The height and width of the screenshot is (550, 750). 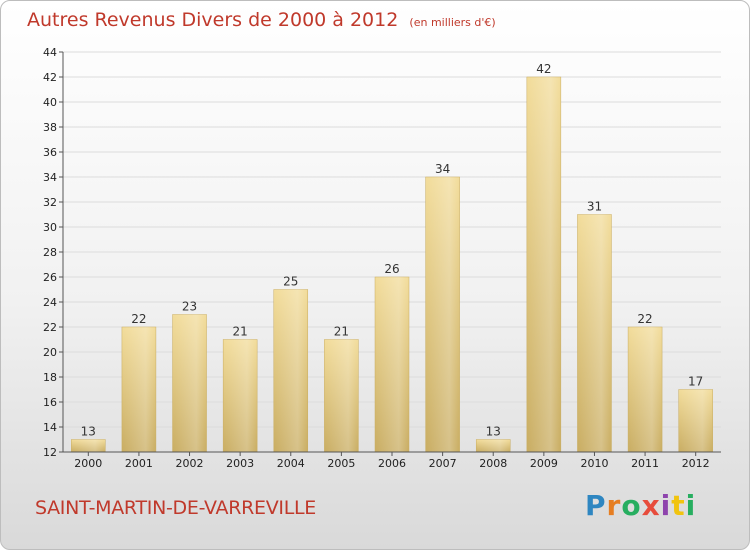 I want to click on logo-letter: P, so click(x=596, y=505).